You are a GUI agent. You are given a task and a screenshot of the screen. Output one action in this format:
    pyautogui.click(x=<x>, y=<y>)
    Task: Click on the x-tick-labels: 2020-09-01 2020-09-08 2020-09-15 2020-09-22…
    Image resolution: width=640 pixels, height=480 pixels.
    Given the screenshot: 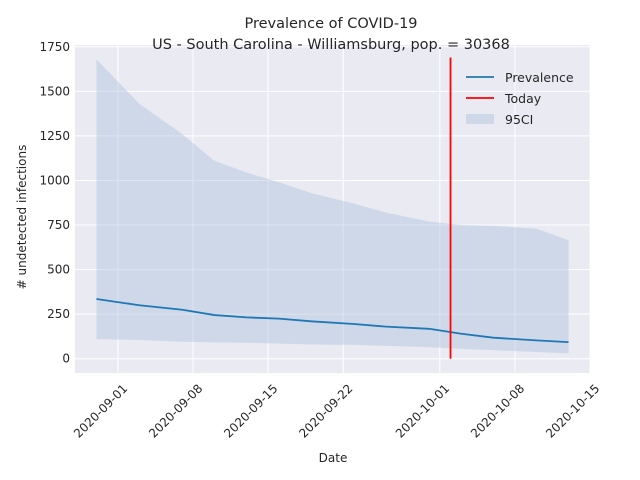 What is the action you would take?
    pyautogui.click(x=336, y=410)
    